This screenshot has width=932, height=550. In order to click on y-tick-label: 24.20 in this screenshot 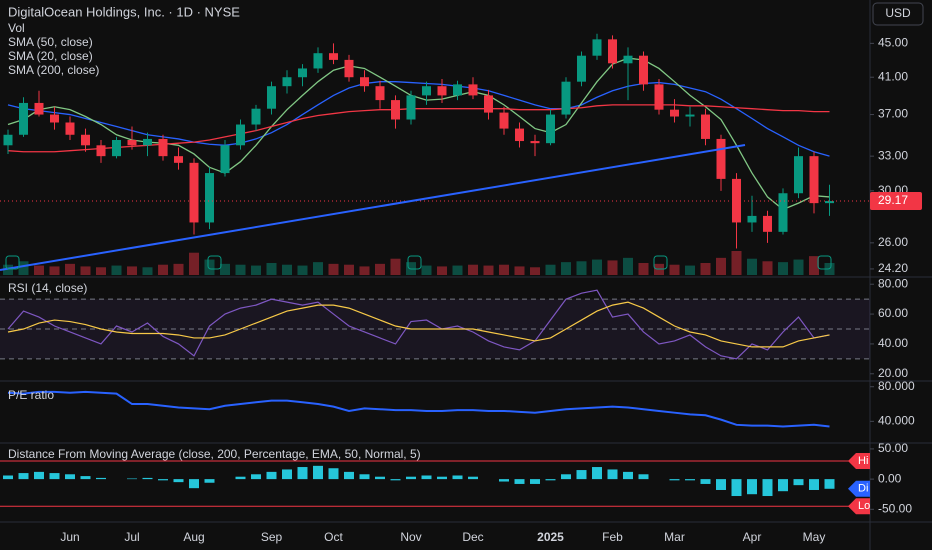, I will do `click(893, 268)`.